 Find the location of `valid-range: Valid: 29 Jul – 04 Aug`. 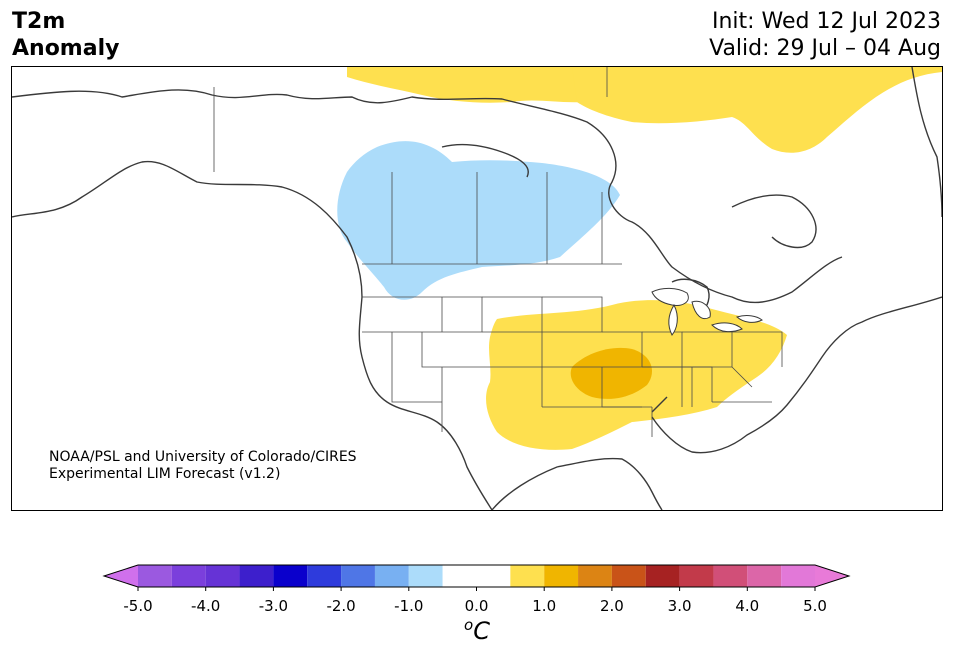

valid-range: Valid: 29 Jul – 04 Aug is located at coordinates (825, 48).